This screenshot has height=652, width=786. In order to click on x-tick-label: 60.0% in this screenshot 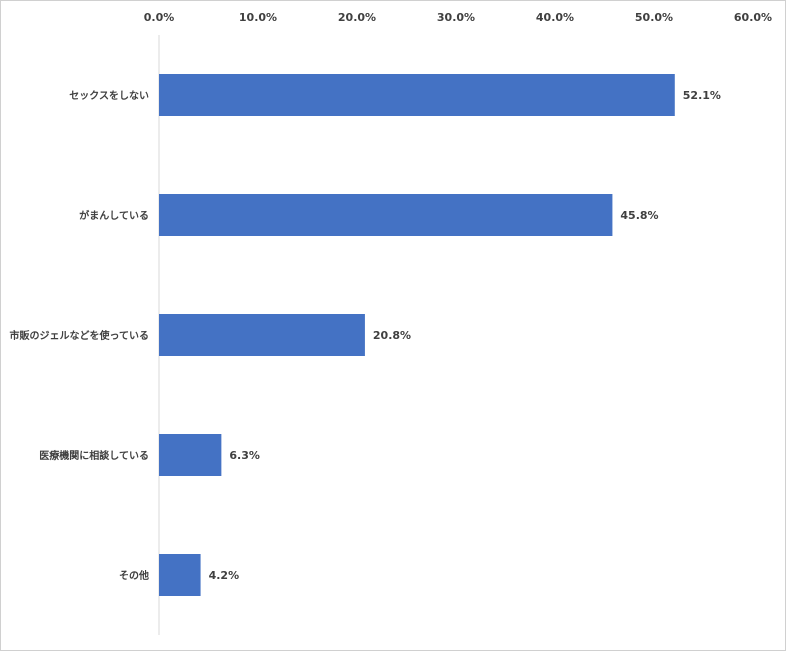, I will do `click(753, 17)`.